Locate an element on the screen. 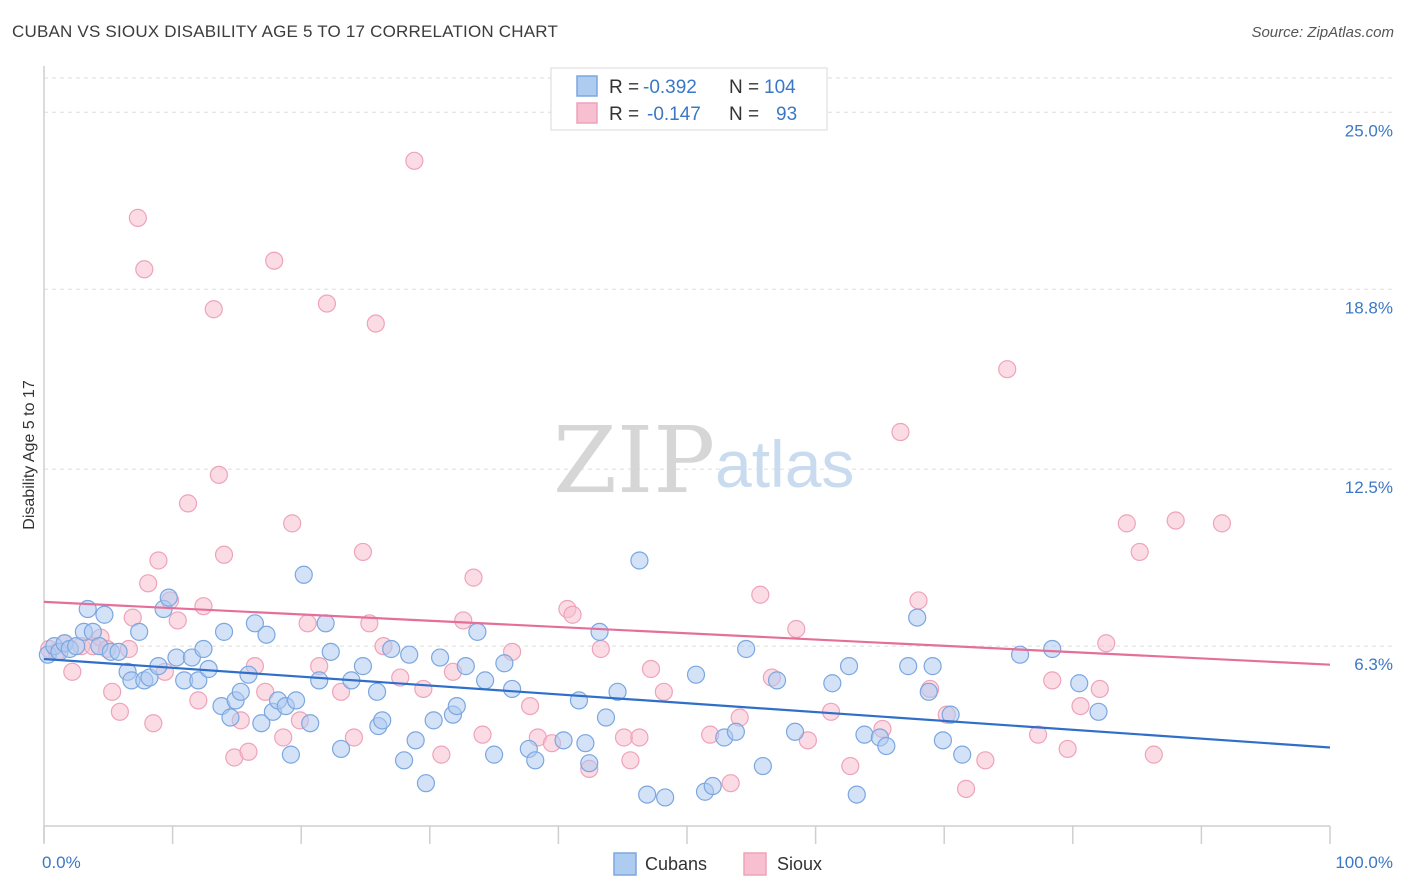 The width and height of the screenshot is (1406, 892). trend-line-sioux is located at coordinates (687, 633).